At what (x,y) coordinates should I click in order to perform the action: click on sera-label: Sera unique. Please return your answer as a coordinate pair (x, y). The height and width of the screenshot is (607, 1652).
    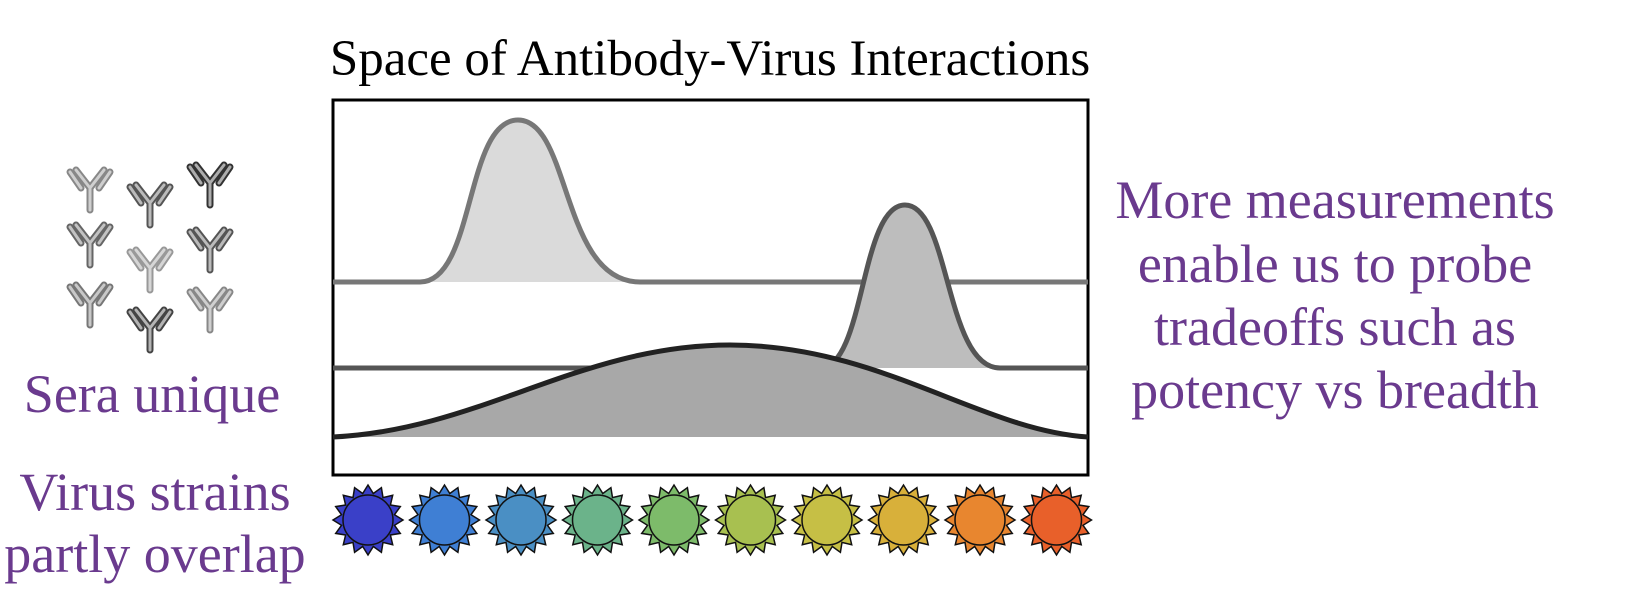
    Looking at the image, I should click on (152, 394).